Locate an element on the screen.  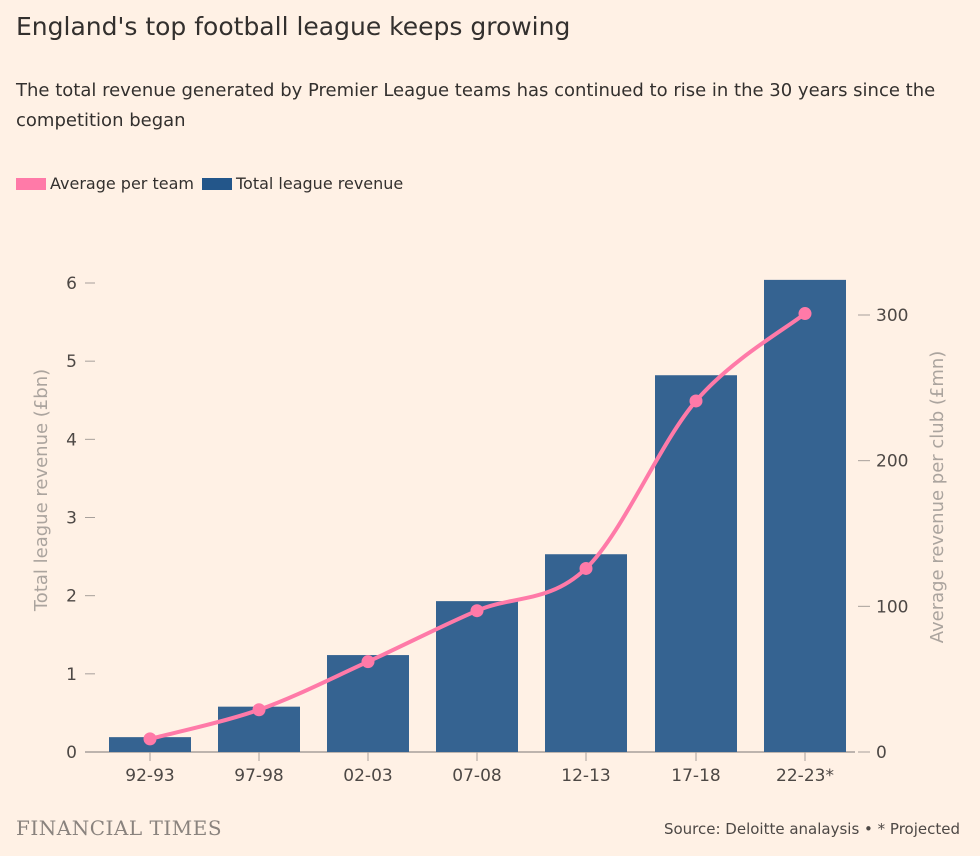
left-tick-label: 3 is located at coordinates (71, 519).